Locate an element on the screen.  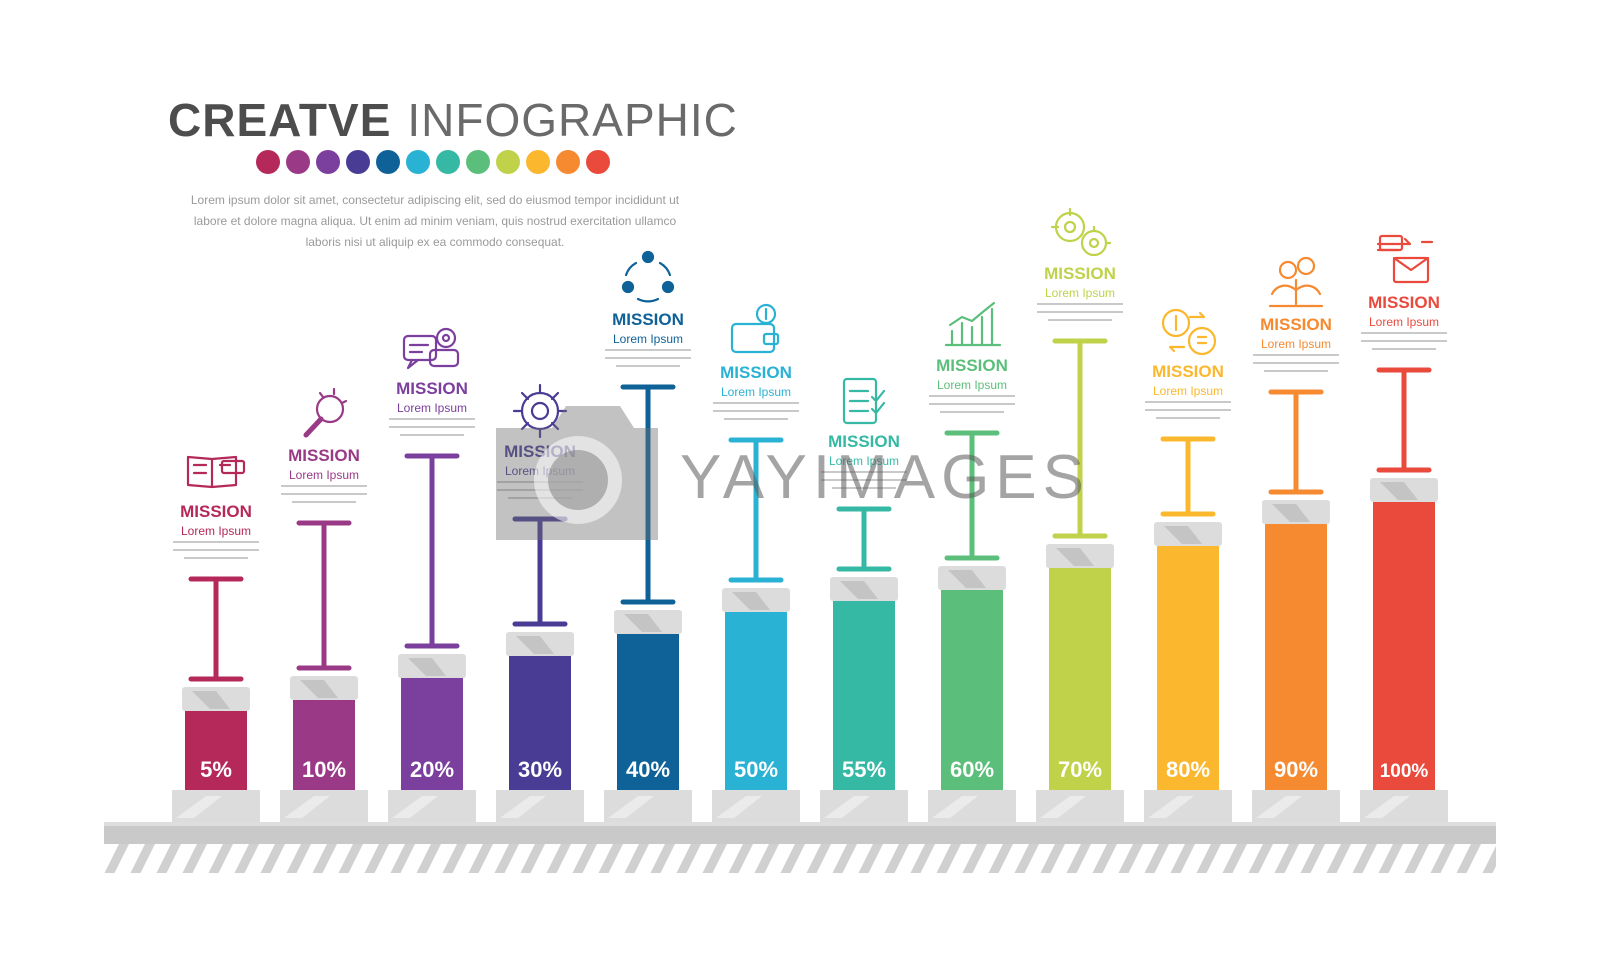
percent-label: 5% is located at coordinates (216, 769).